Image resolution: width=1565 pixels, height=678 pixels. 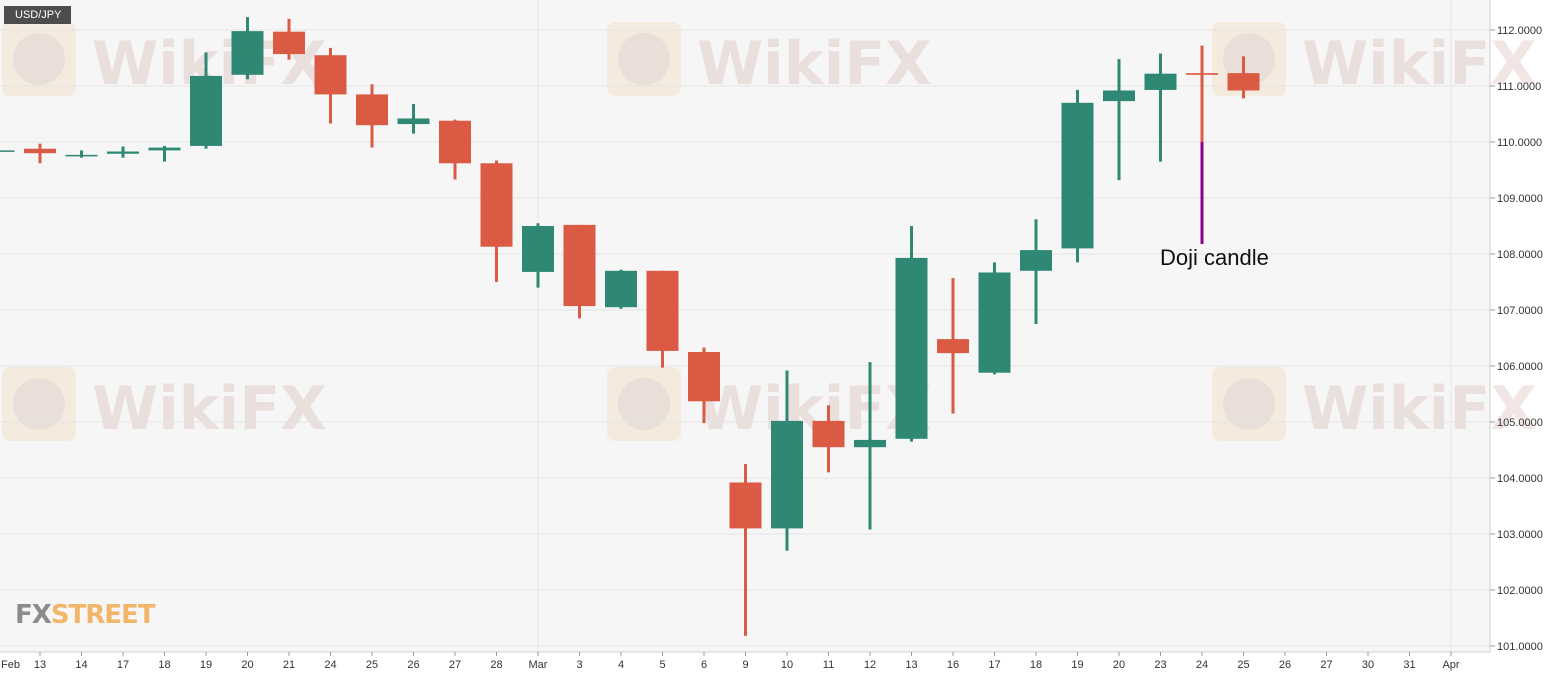 What do you see at coordinates (496, 665) in the screenshot?
I see `x-tick-label: 28` at bounding box center [496, 665].